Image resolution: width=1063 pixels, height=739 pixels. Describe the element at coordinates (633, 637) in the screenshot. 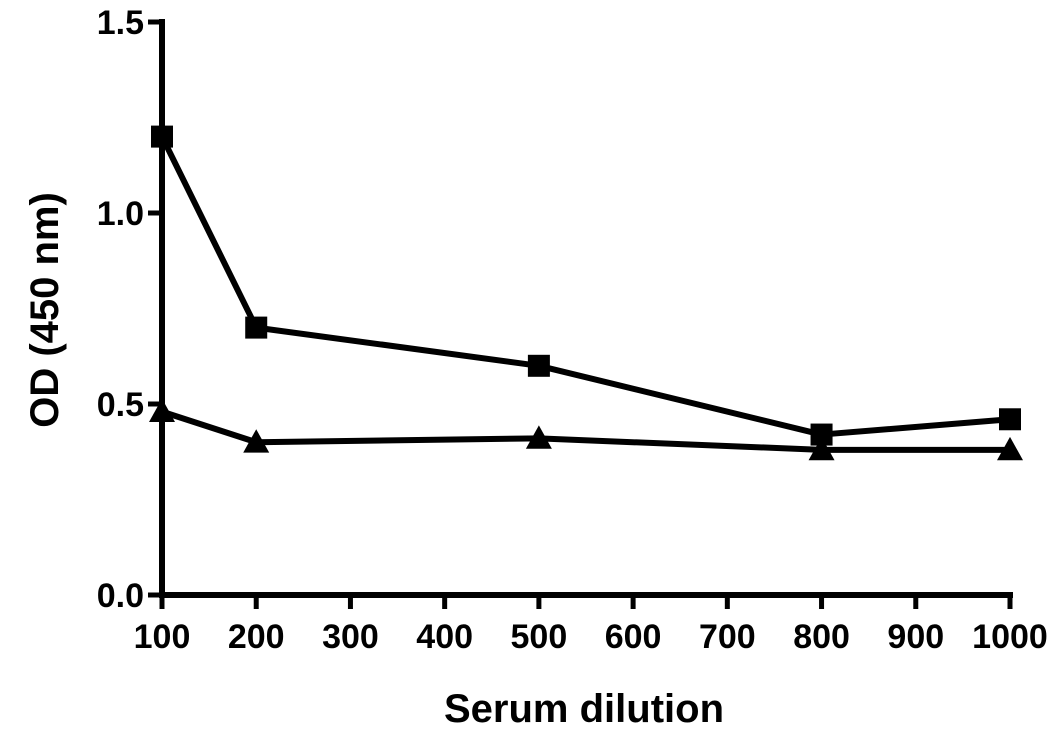

I see `x-tick-label: 600` at that location.